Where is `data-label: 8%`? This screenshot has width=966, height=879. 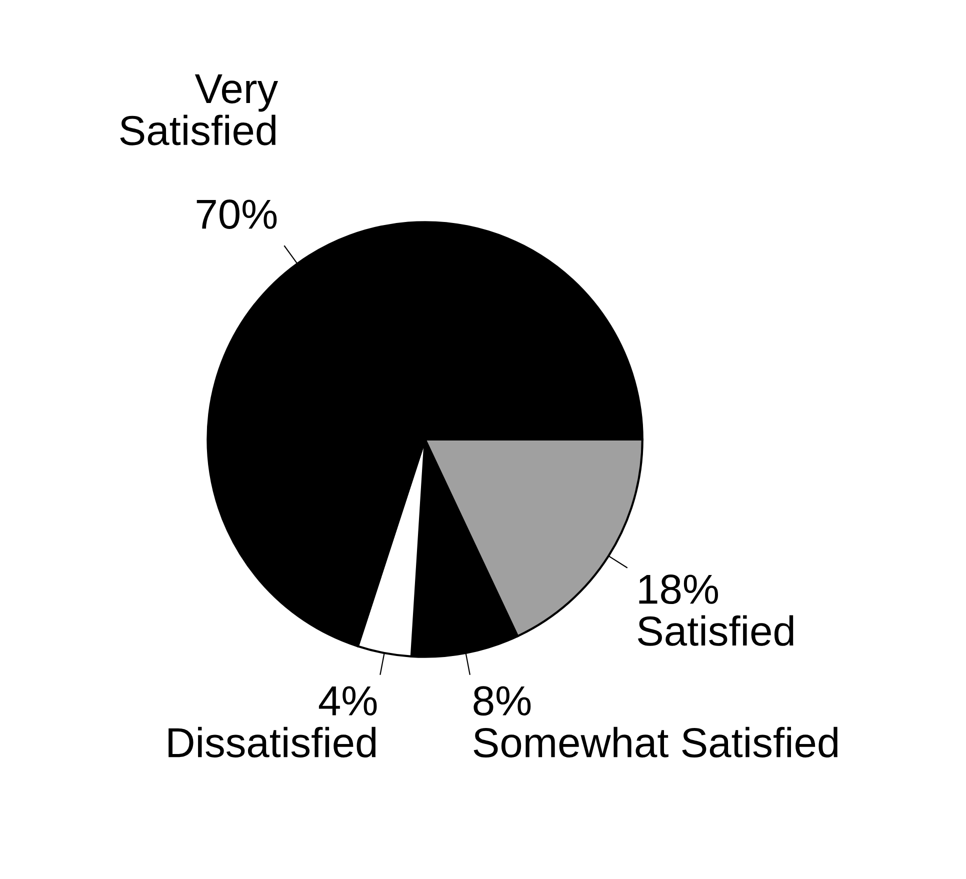
data-label: 8% is located at coordinates (502, 701).